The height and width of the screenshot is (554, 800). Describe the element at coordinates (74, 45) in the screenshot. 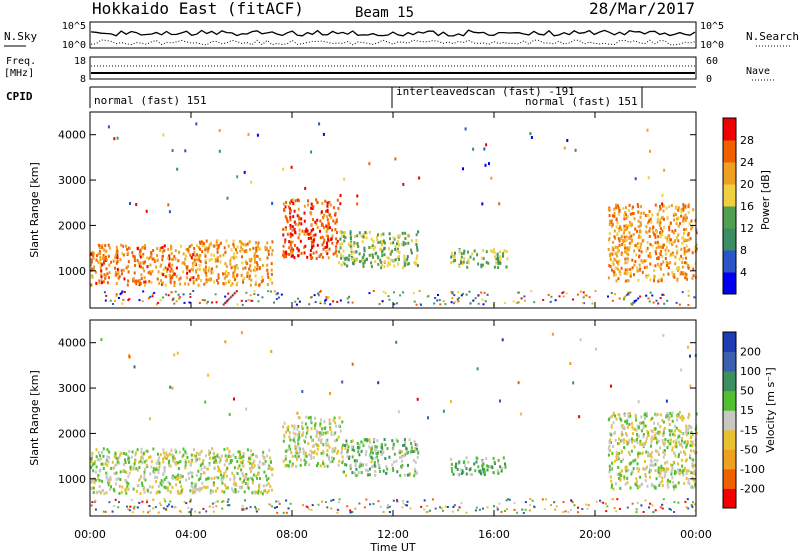

I see `sky-left-tick-bottom: 10^0` at that location.